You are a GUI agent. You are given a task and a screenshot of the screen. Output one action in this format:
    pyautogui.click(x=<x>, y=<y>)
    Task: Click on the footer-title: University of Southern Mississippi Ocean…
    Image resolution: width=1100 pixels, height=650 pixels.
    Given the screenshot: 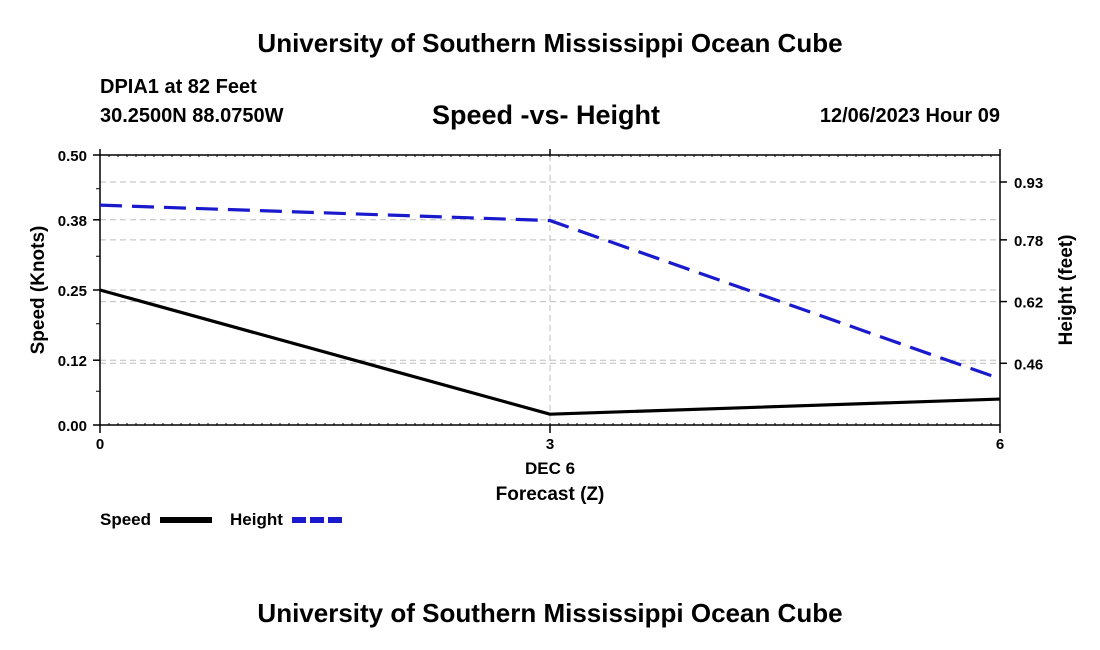 What is the action you would take?
    pyautogui.click(x=550, y=613)
    